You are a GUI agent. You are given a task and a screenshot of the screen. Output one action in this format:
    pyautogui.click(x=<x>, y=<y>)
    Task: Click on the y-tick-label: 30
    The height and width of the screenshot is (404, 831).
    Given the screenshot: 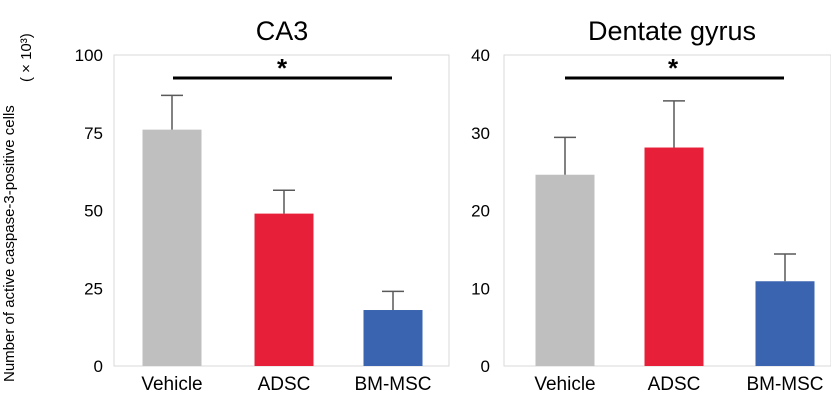 What is the action you would take?
    pyautogui.click(x=480, y=133)
    